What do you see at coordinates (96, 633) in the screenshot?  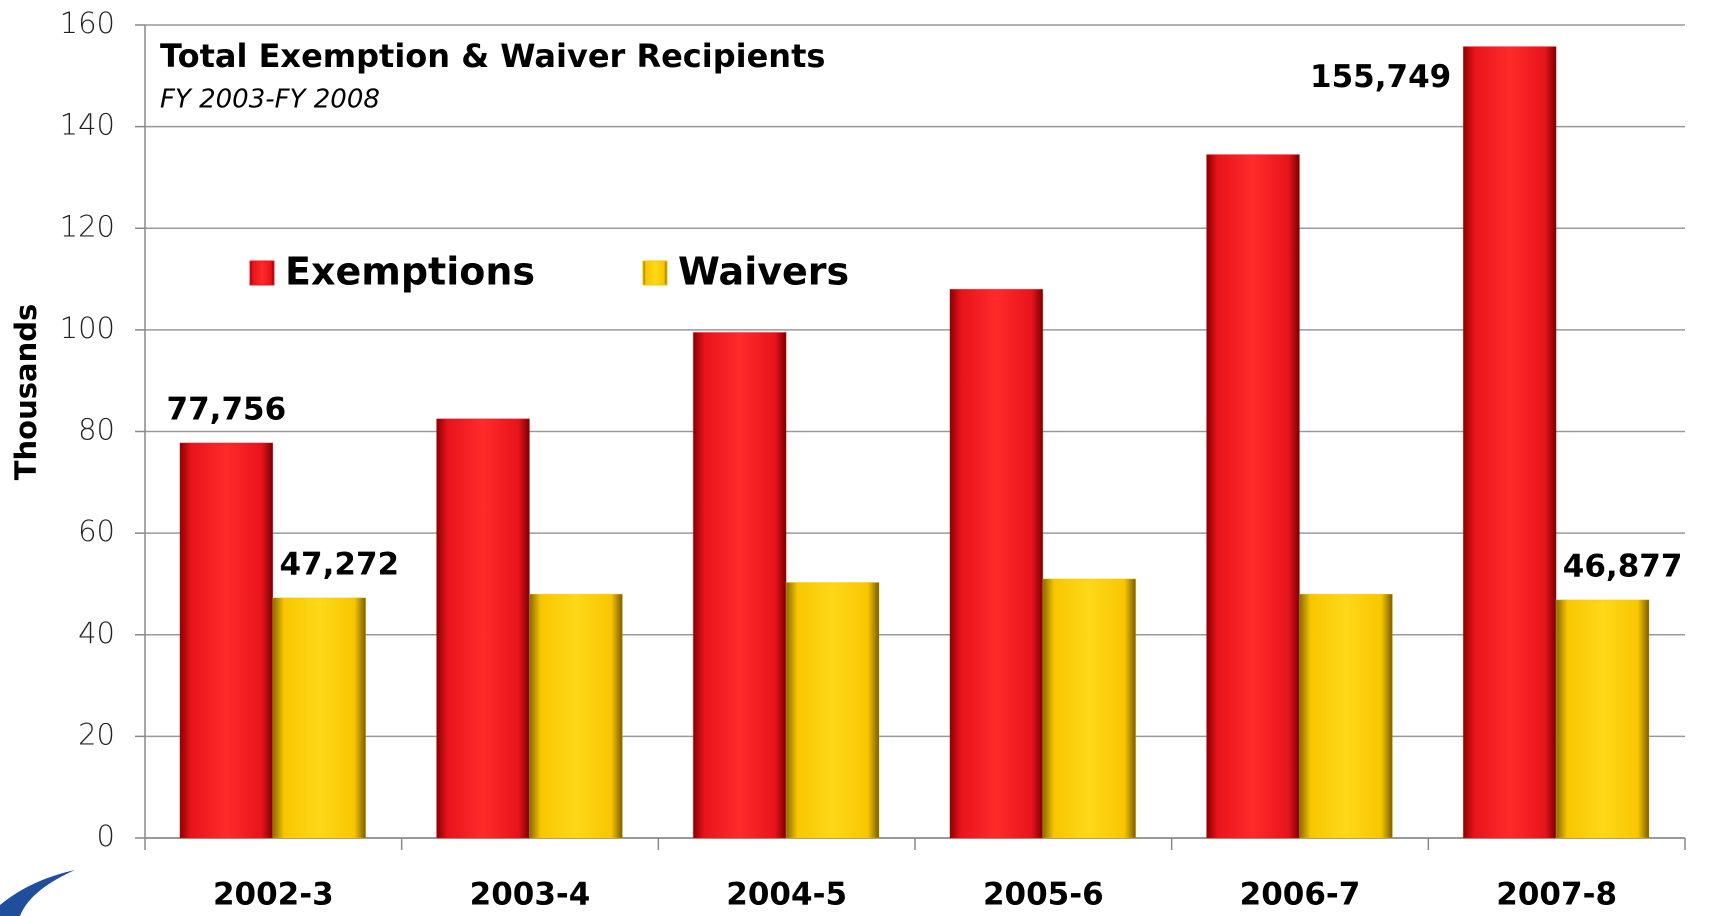 I see `y-tick-label: 40` at bounding box center [96, 633].